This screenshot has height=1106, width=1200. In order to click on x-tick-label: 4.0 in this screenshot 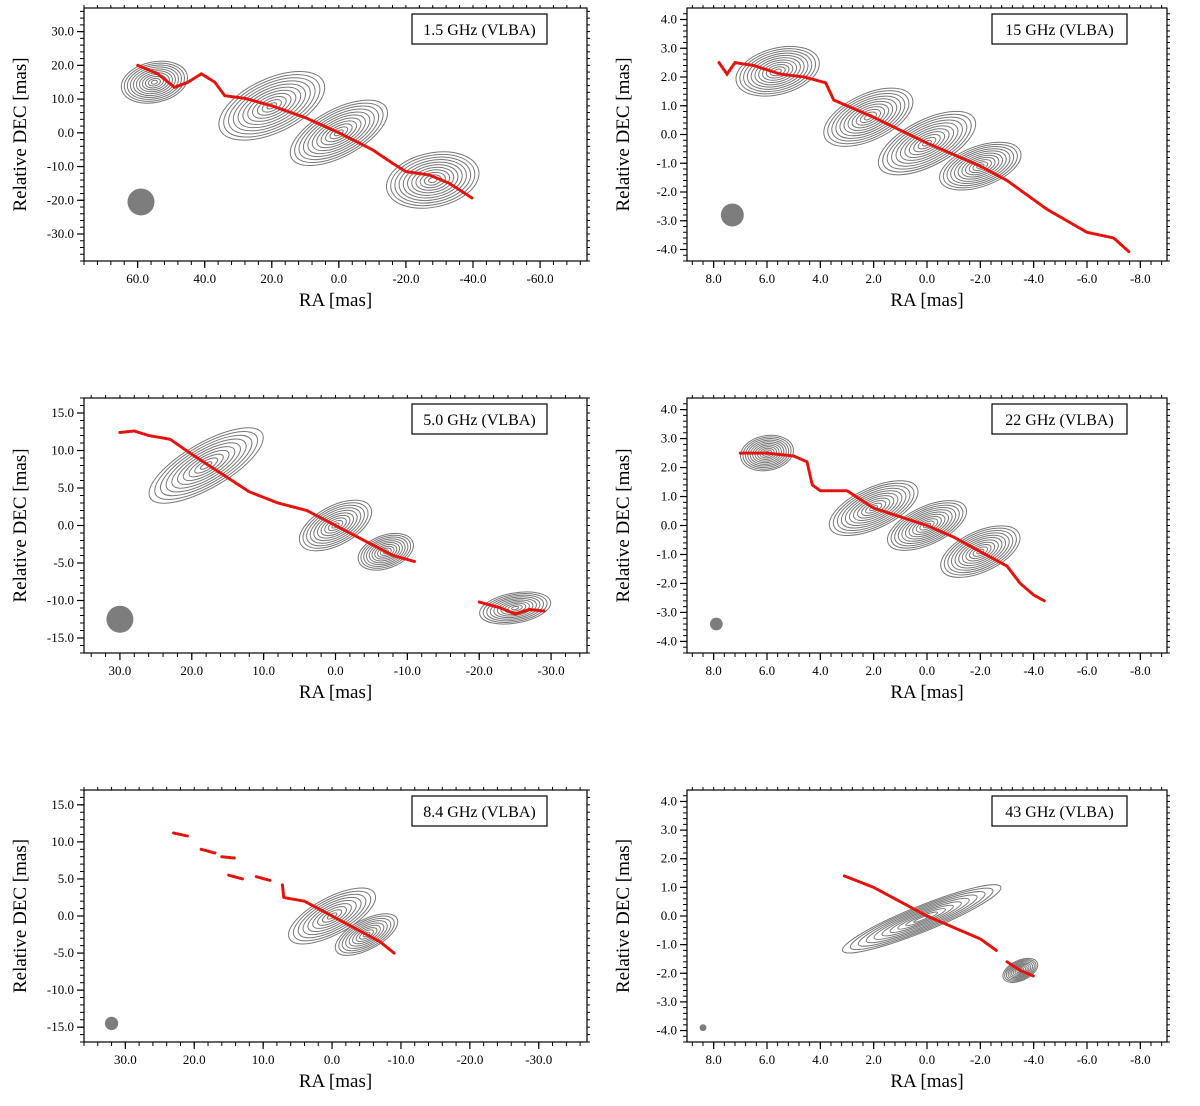, I will do `click(820, 1059)`.